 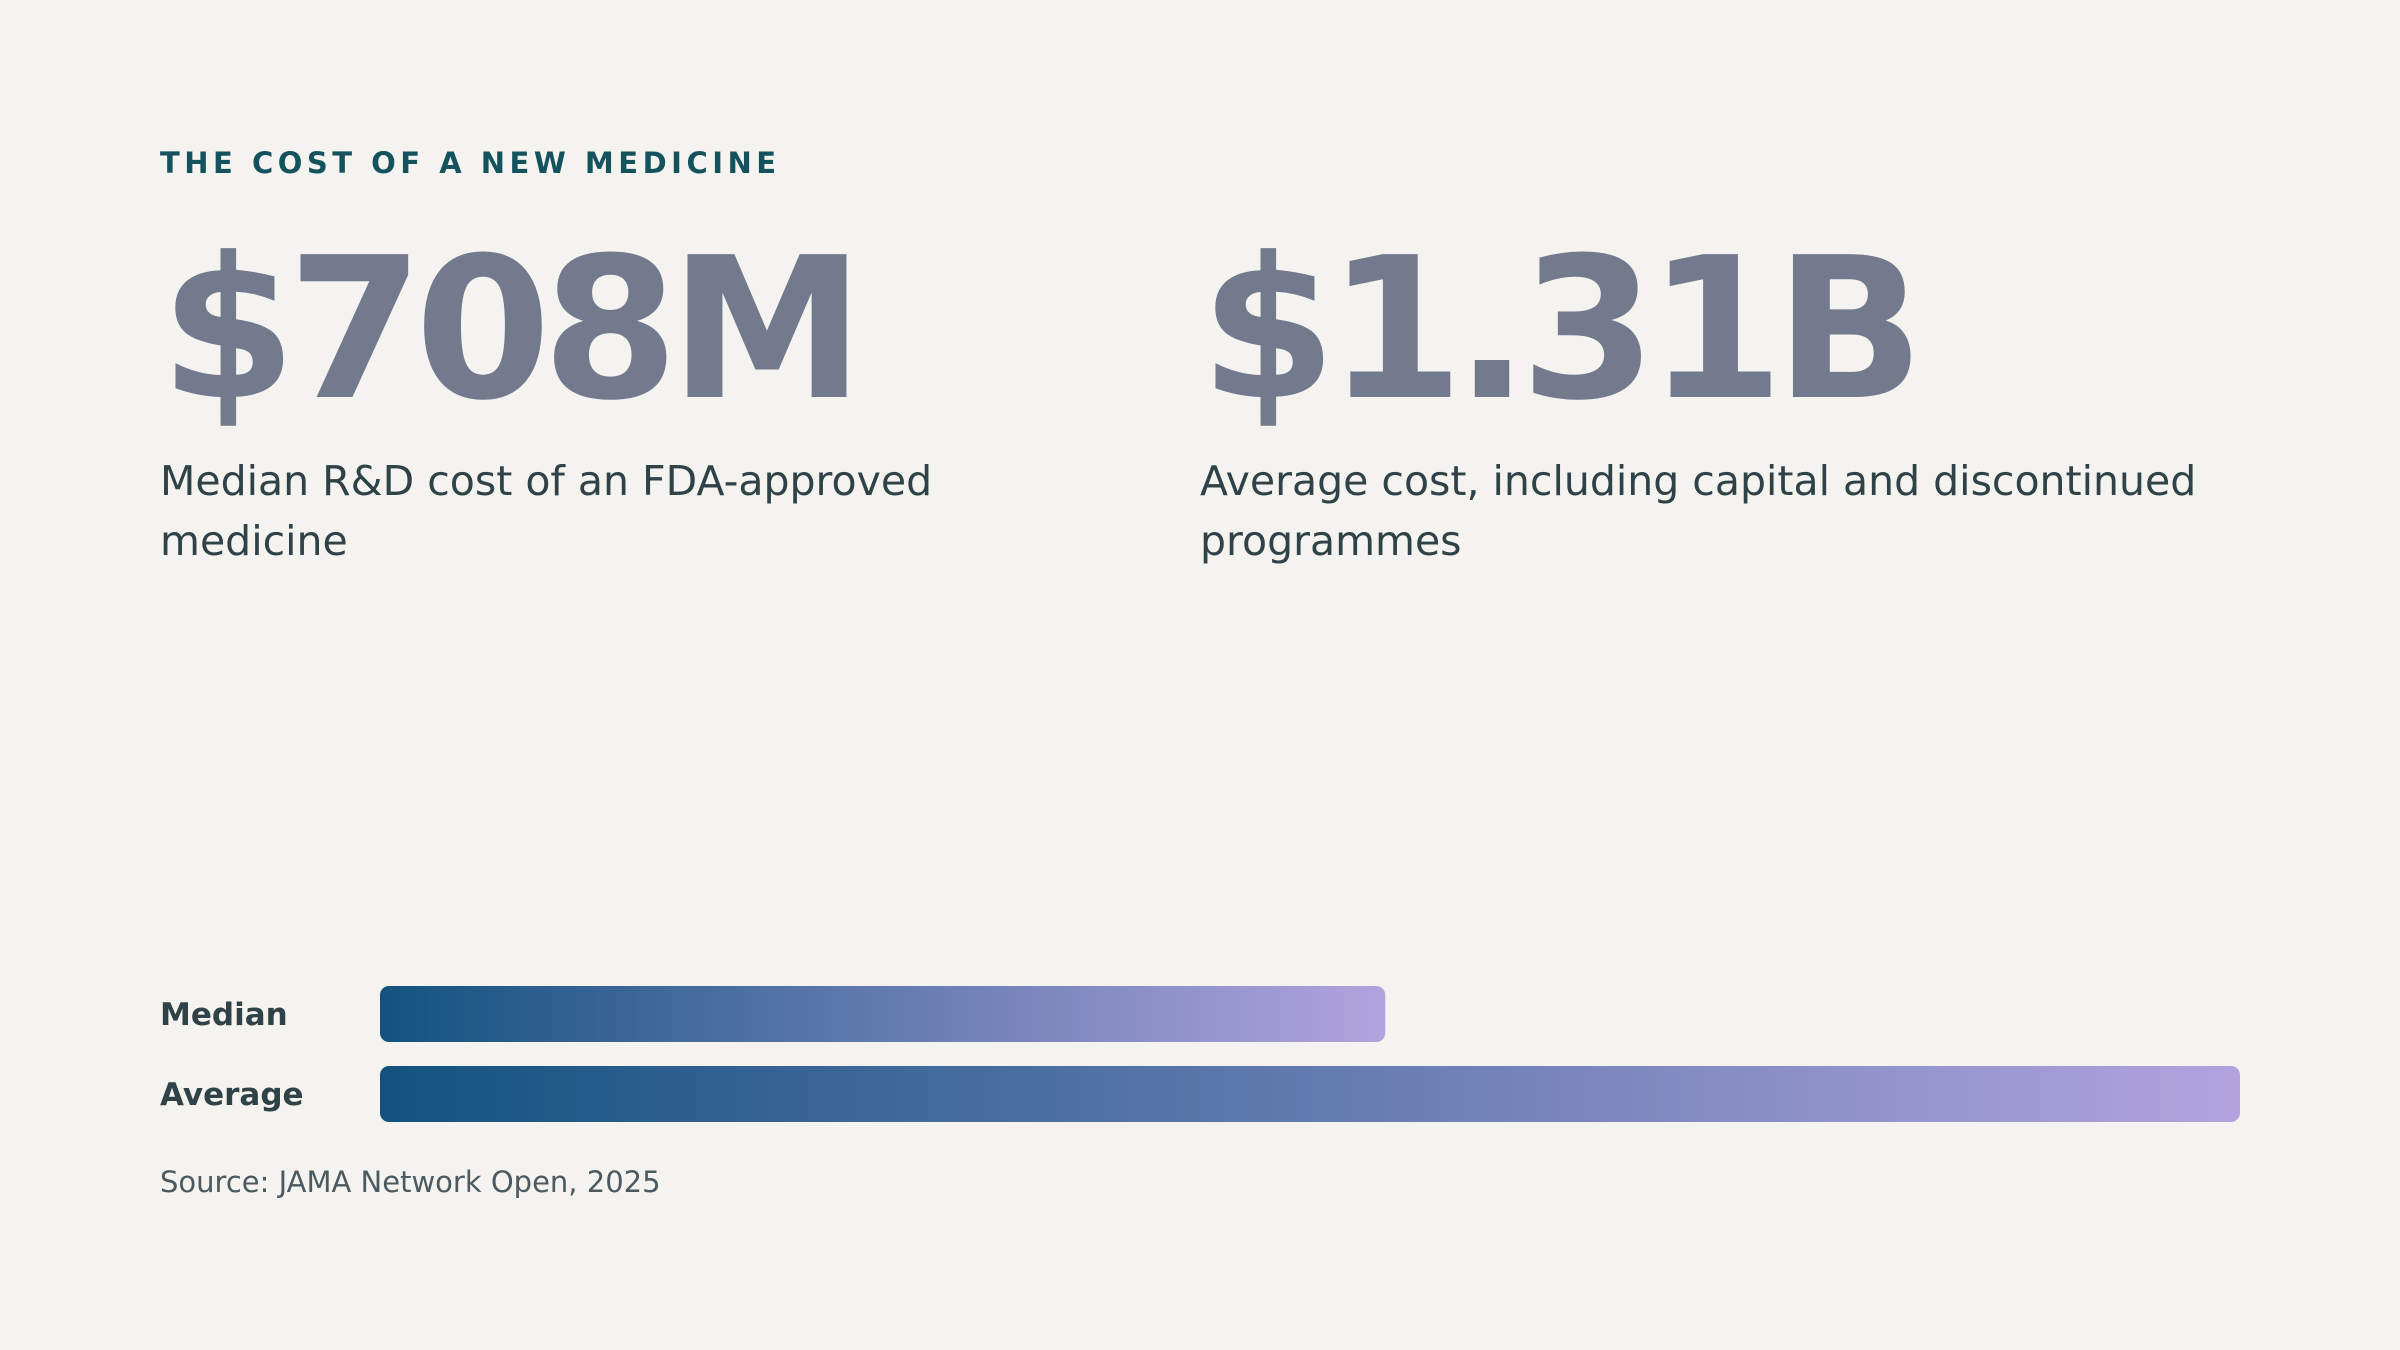 What do you see at coordinates (224, 1015) in the screenshot?
I see `bar-label-median: Median` at bounding box center [224, 1015].